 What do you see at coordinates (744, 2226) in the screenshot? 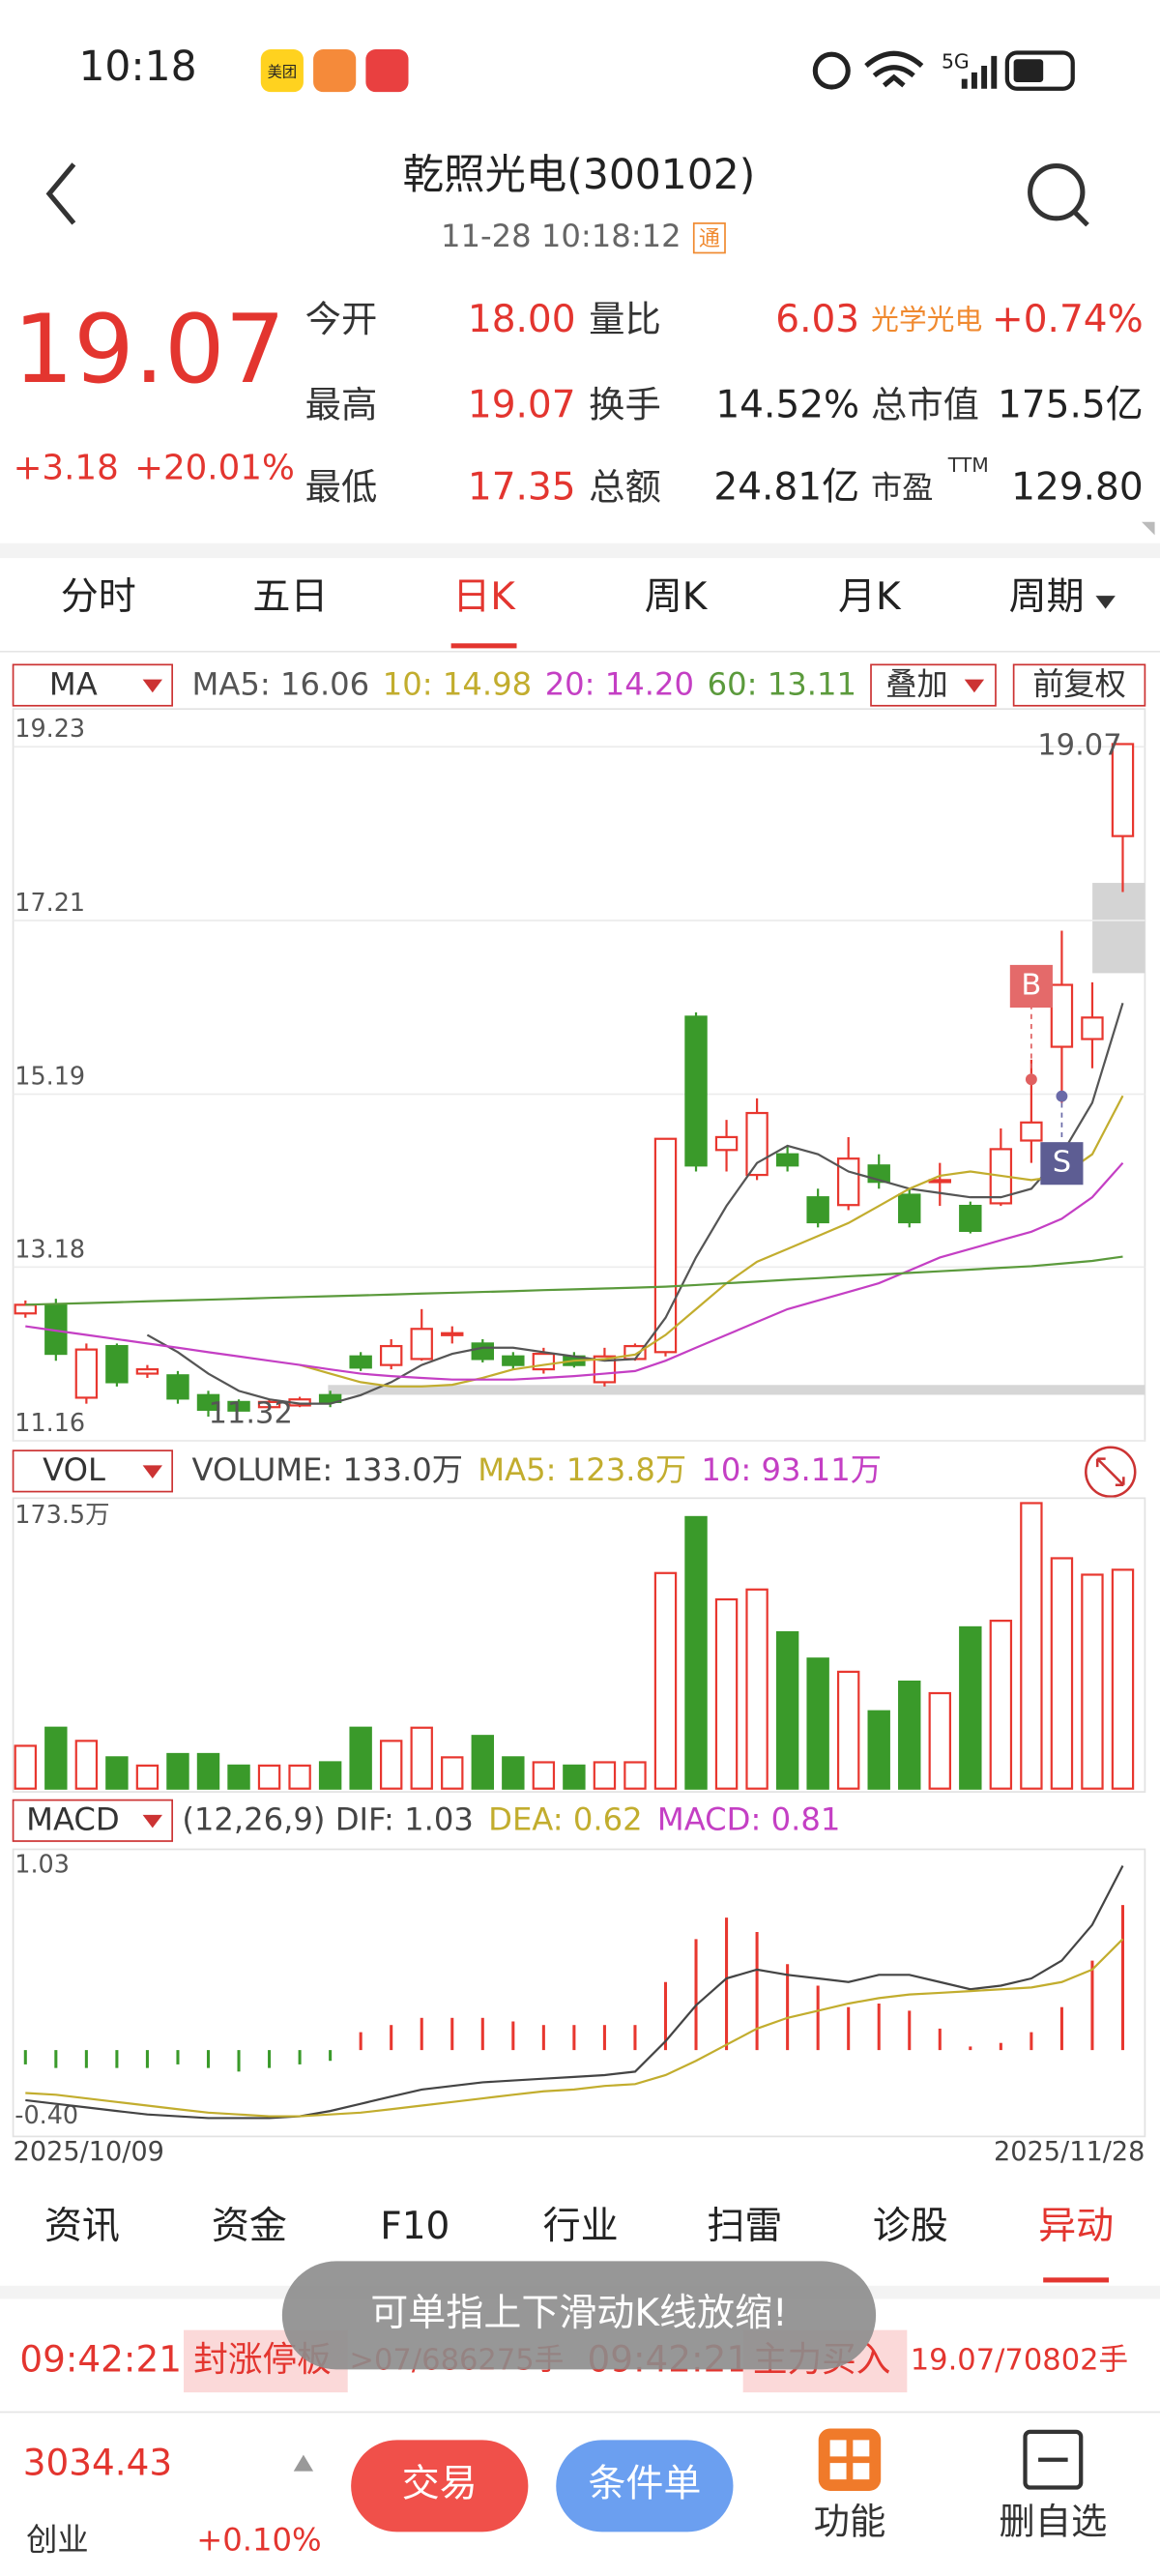
I see `tab: 扫雷` at bounding box center [744, 2226].